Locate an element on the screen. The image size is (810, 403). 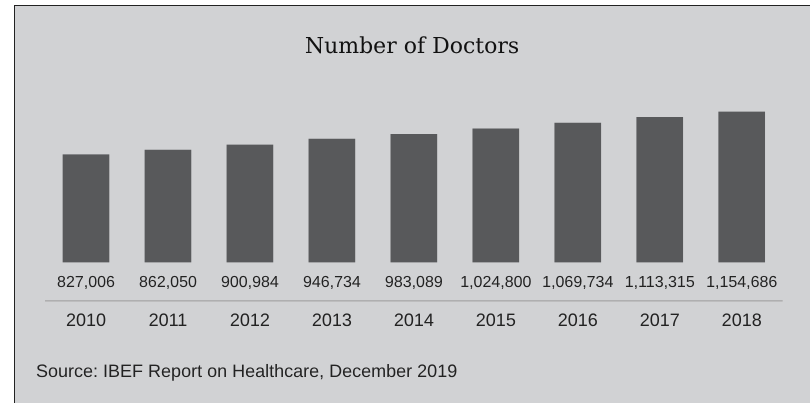
data-label: 946,734 is located at coordinates (331, 282).